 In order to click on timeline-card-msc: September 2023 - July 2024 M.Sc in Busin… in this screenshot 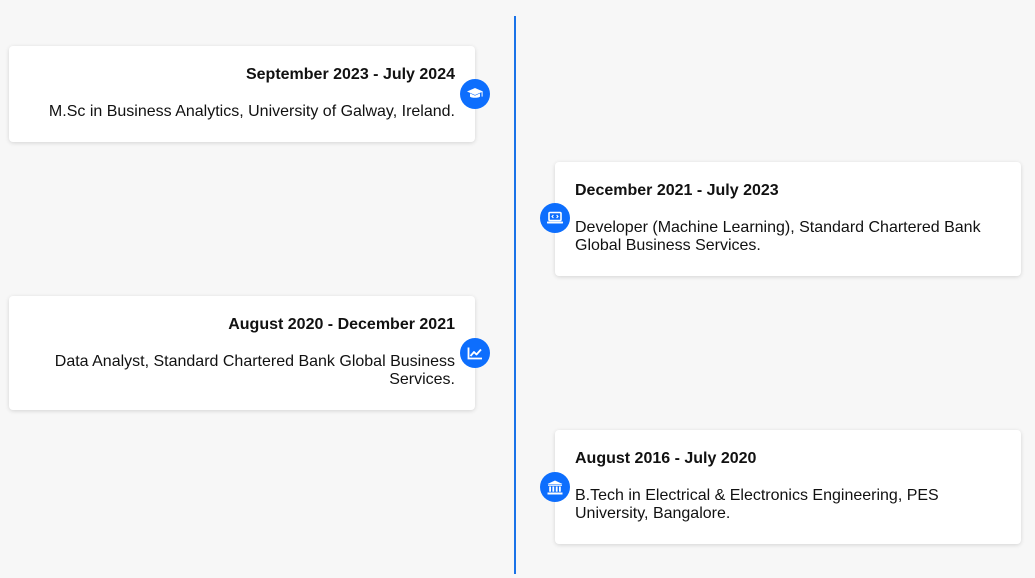, I will do `click(242, 94)`.